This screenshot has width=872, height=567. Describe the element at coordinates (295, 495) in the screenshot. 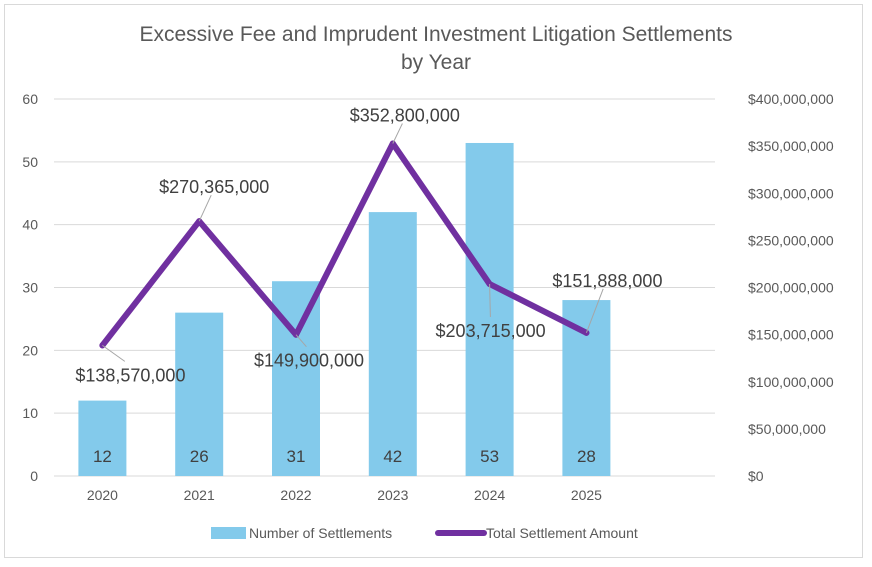

I see `x-tick-label: 2022` at that location.